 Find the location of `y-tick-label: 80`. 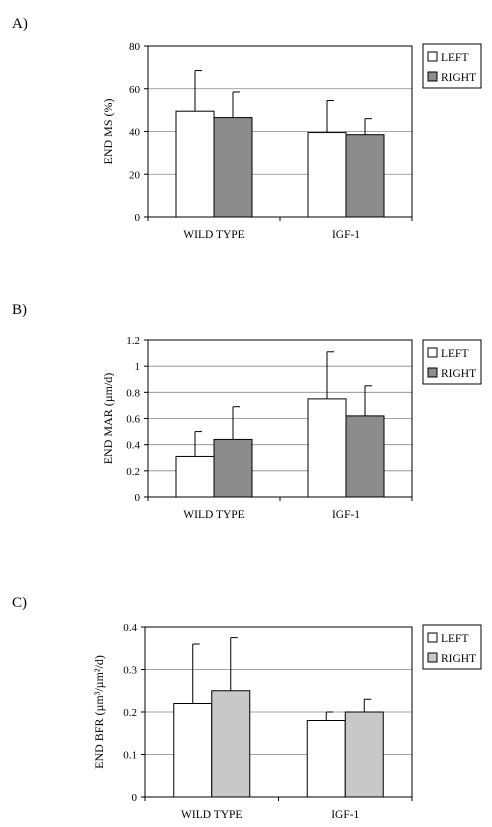

y-tick-label: 80 is located at coordinates (135, 47).